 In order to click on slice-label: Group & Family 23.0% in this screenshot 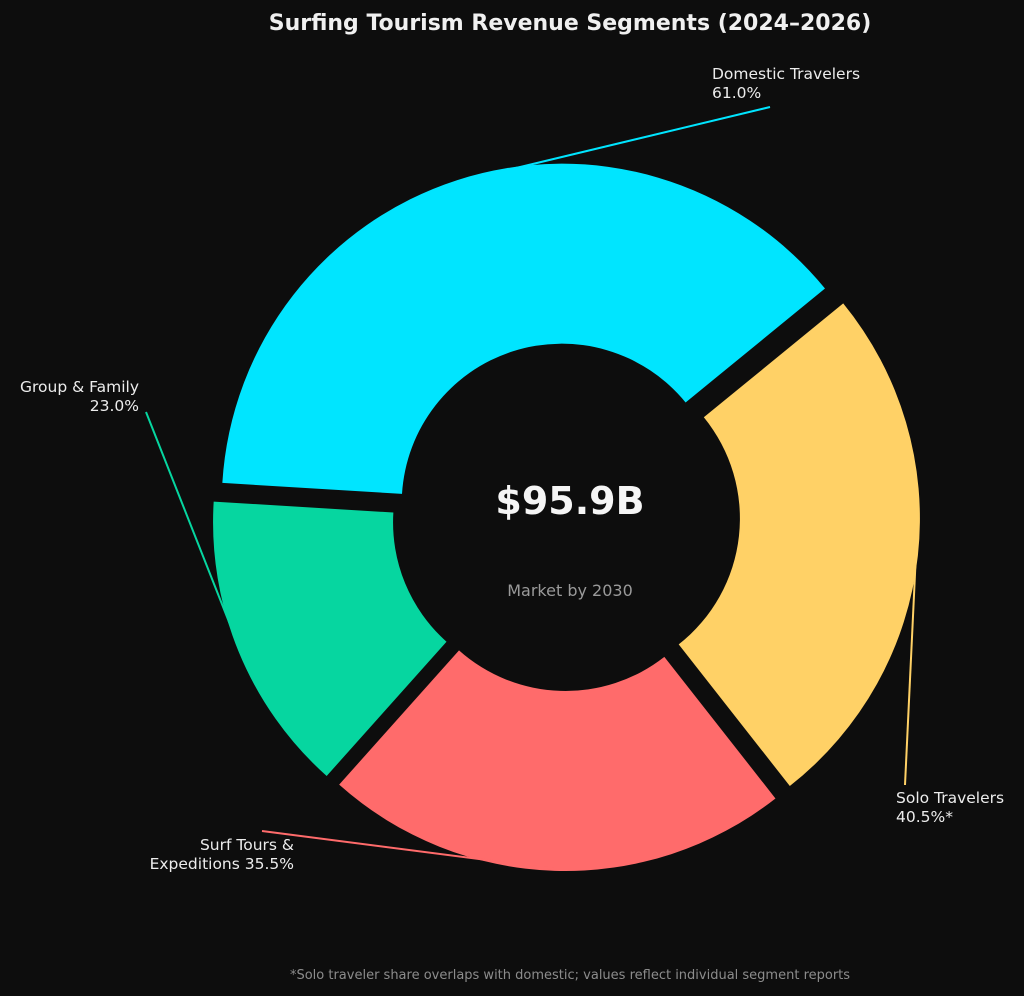, I will do `click(79, 396)`.